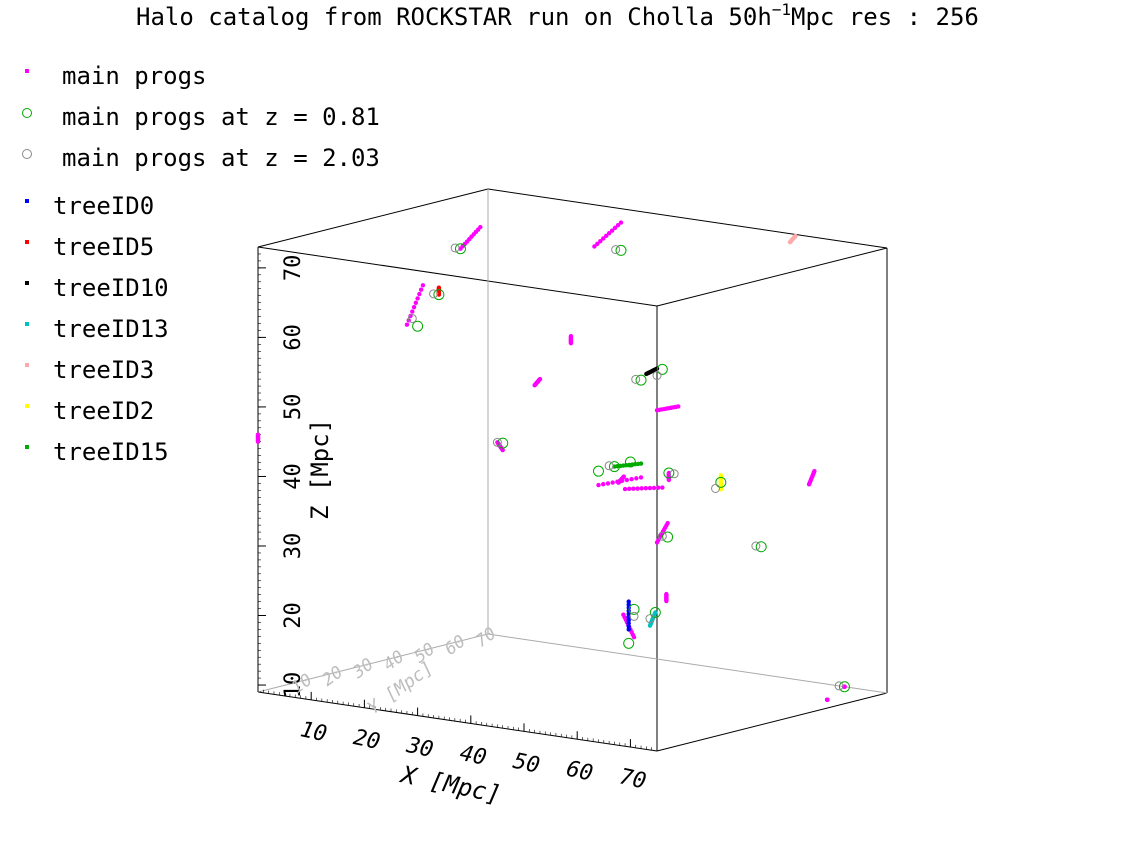  Describe the element at coordinates (103, 206) in the screenshot. I see `legend-label: treeID0` at that location.